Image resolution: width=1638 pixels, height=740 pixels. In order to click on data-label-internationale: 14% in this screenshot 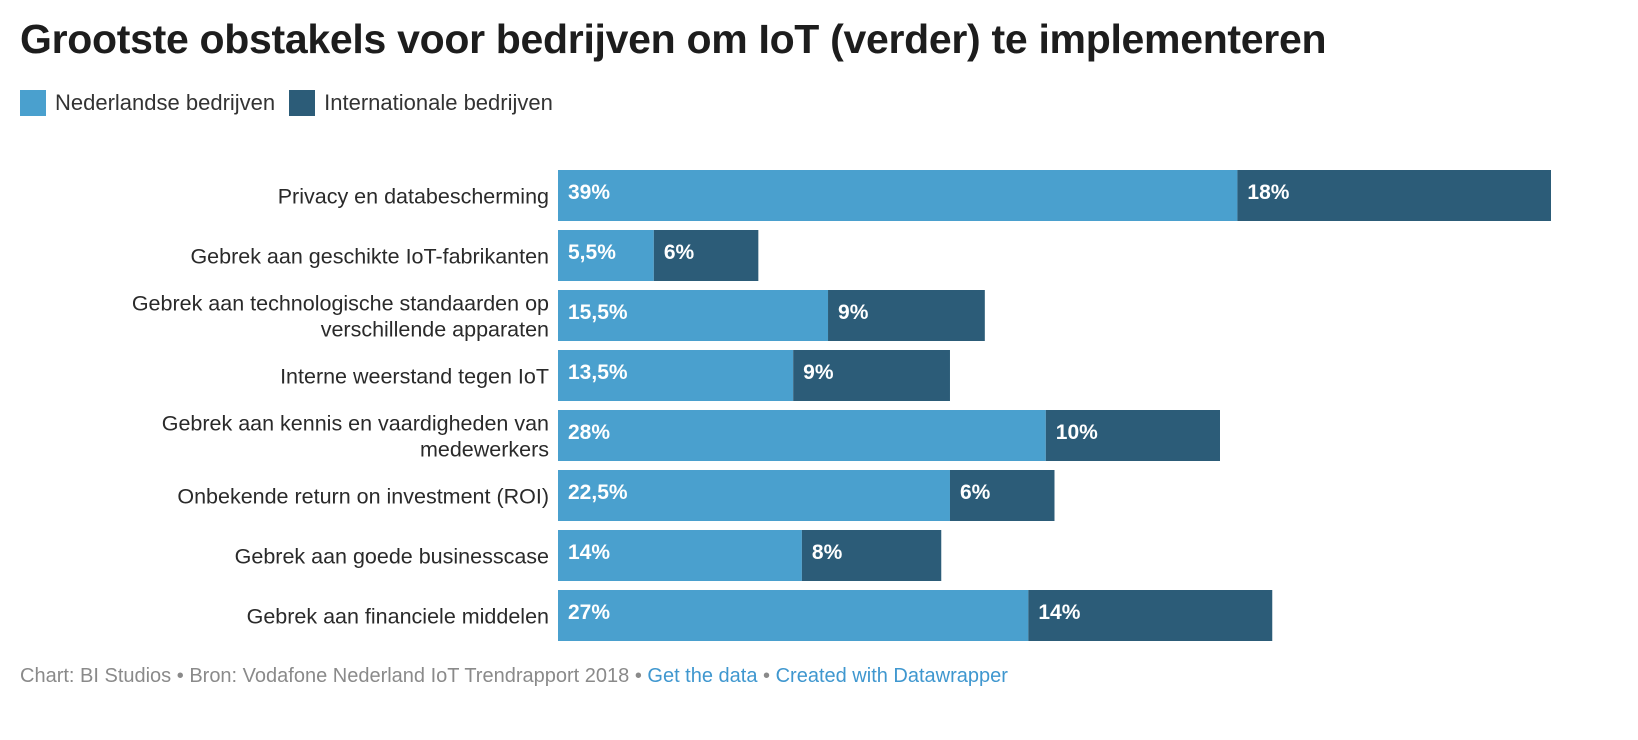, I will do `click(1059, 612)`.